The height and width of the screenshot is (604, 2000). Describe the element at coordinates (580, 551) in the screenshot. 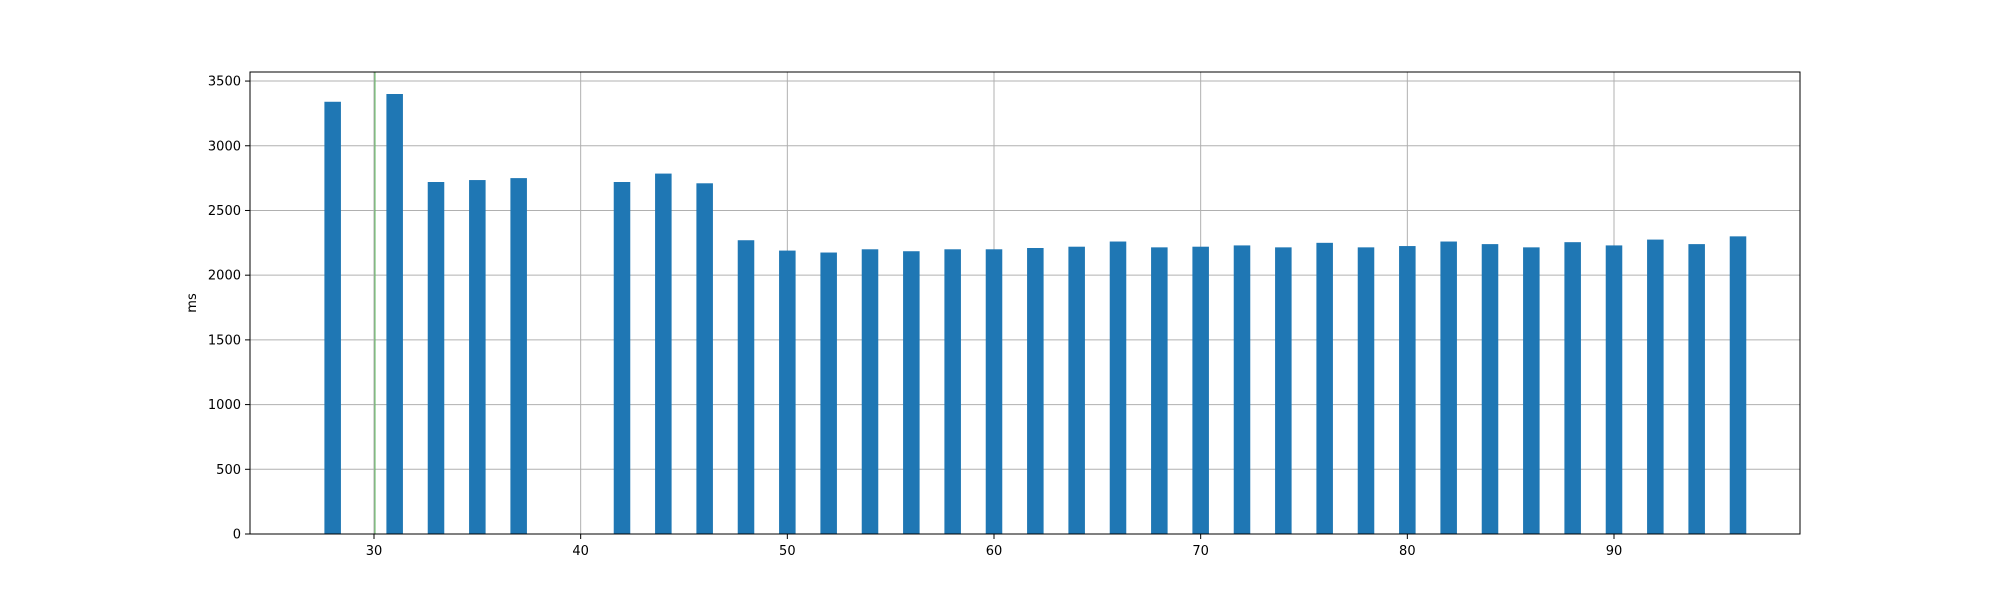

I see `x-tick-label: 40` at that location.